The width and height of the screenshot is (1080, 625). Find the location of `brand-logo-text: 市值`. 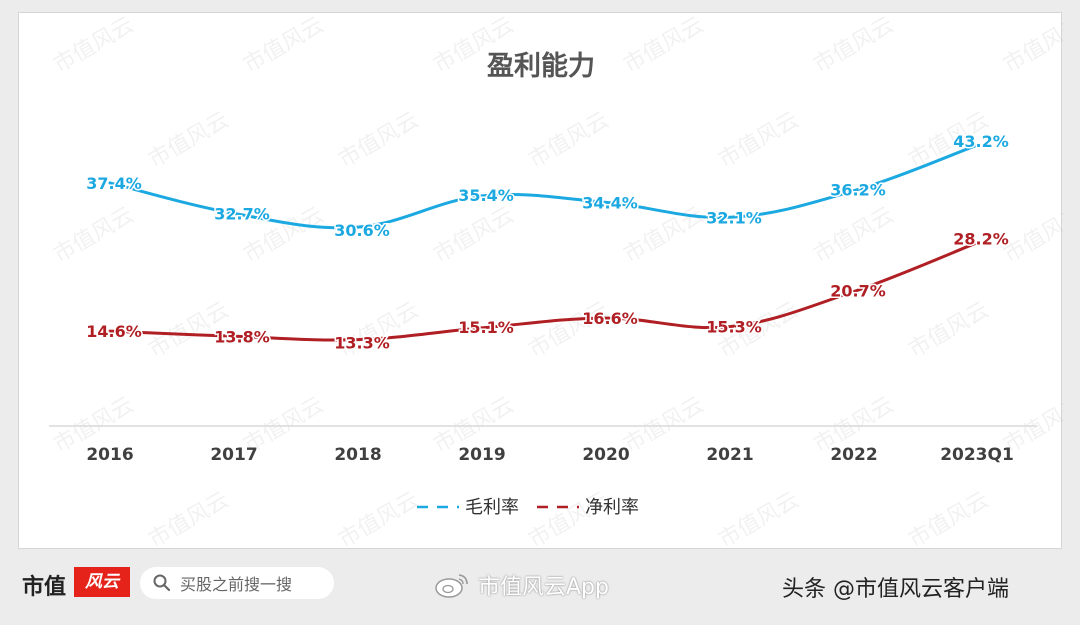

brand-logo-text: 市值 is located at coordinates (44, 587).